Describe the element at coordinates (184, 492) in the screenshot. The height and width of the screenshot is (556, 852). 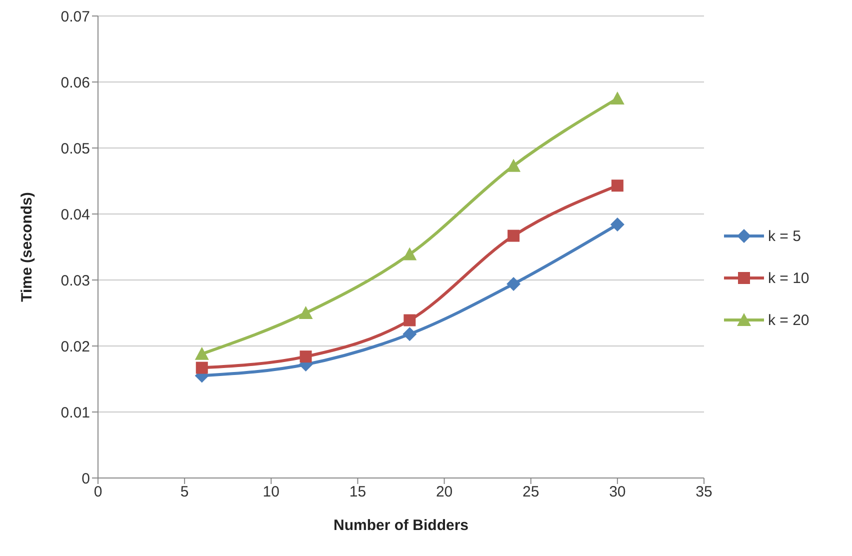
I see `x-tick-label: 5` at that location.